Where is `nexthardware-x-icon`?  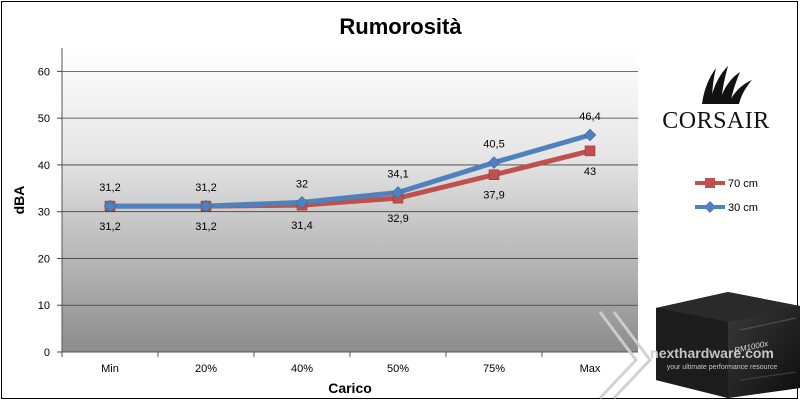
nexthardware-x-icon is located at coordinates (625, 355).